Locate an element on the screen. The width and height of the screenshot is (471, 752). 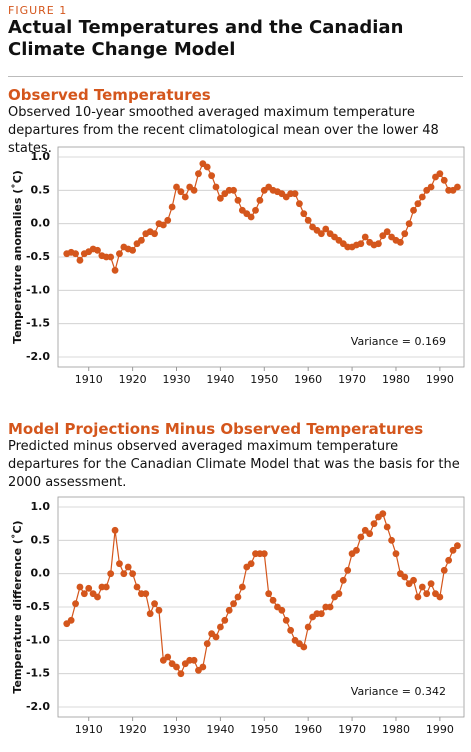
separator is located at coordinates (235, 76).